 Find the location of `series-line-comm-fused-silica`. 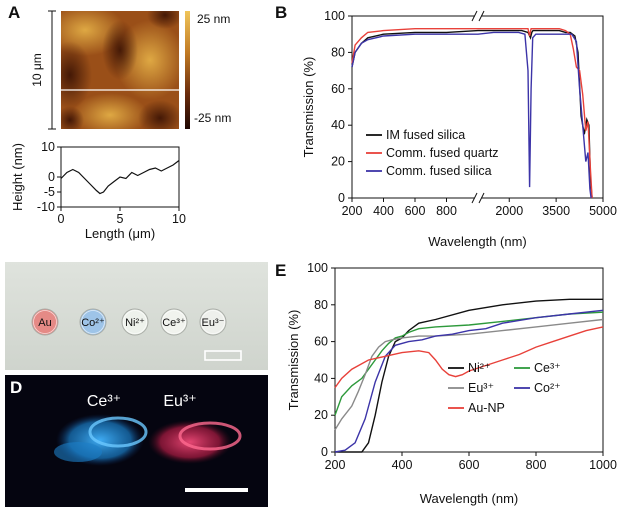

series-line-comm-fused-silica is located at coordinates (471, 115).